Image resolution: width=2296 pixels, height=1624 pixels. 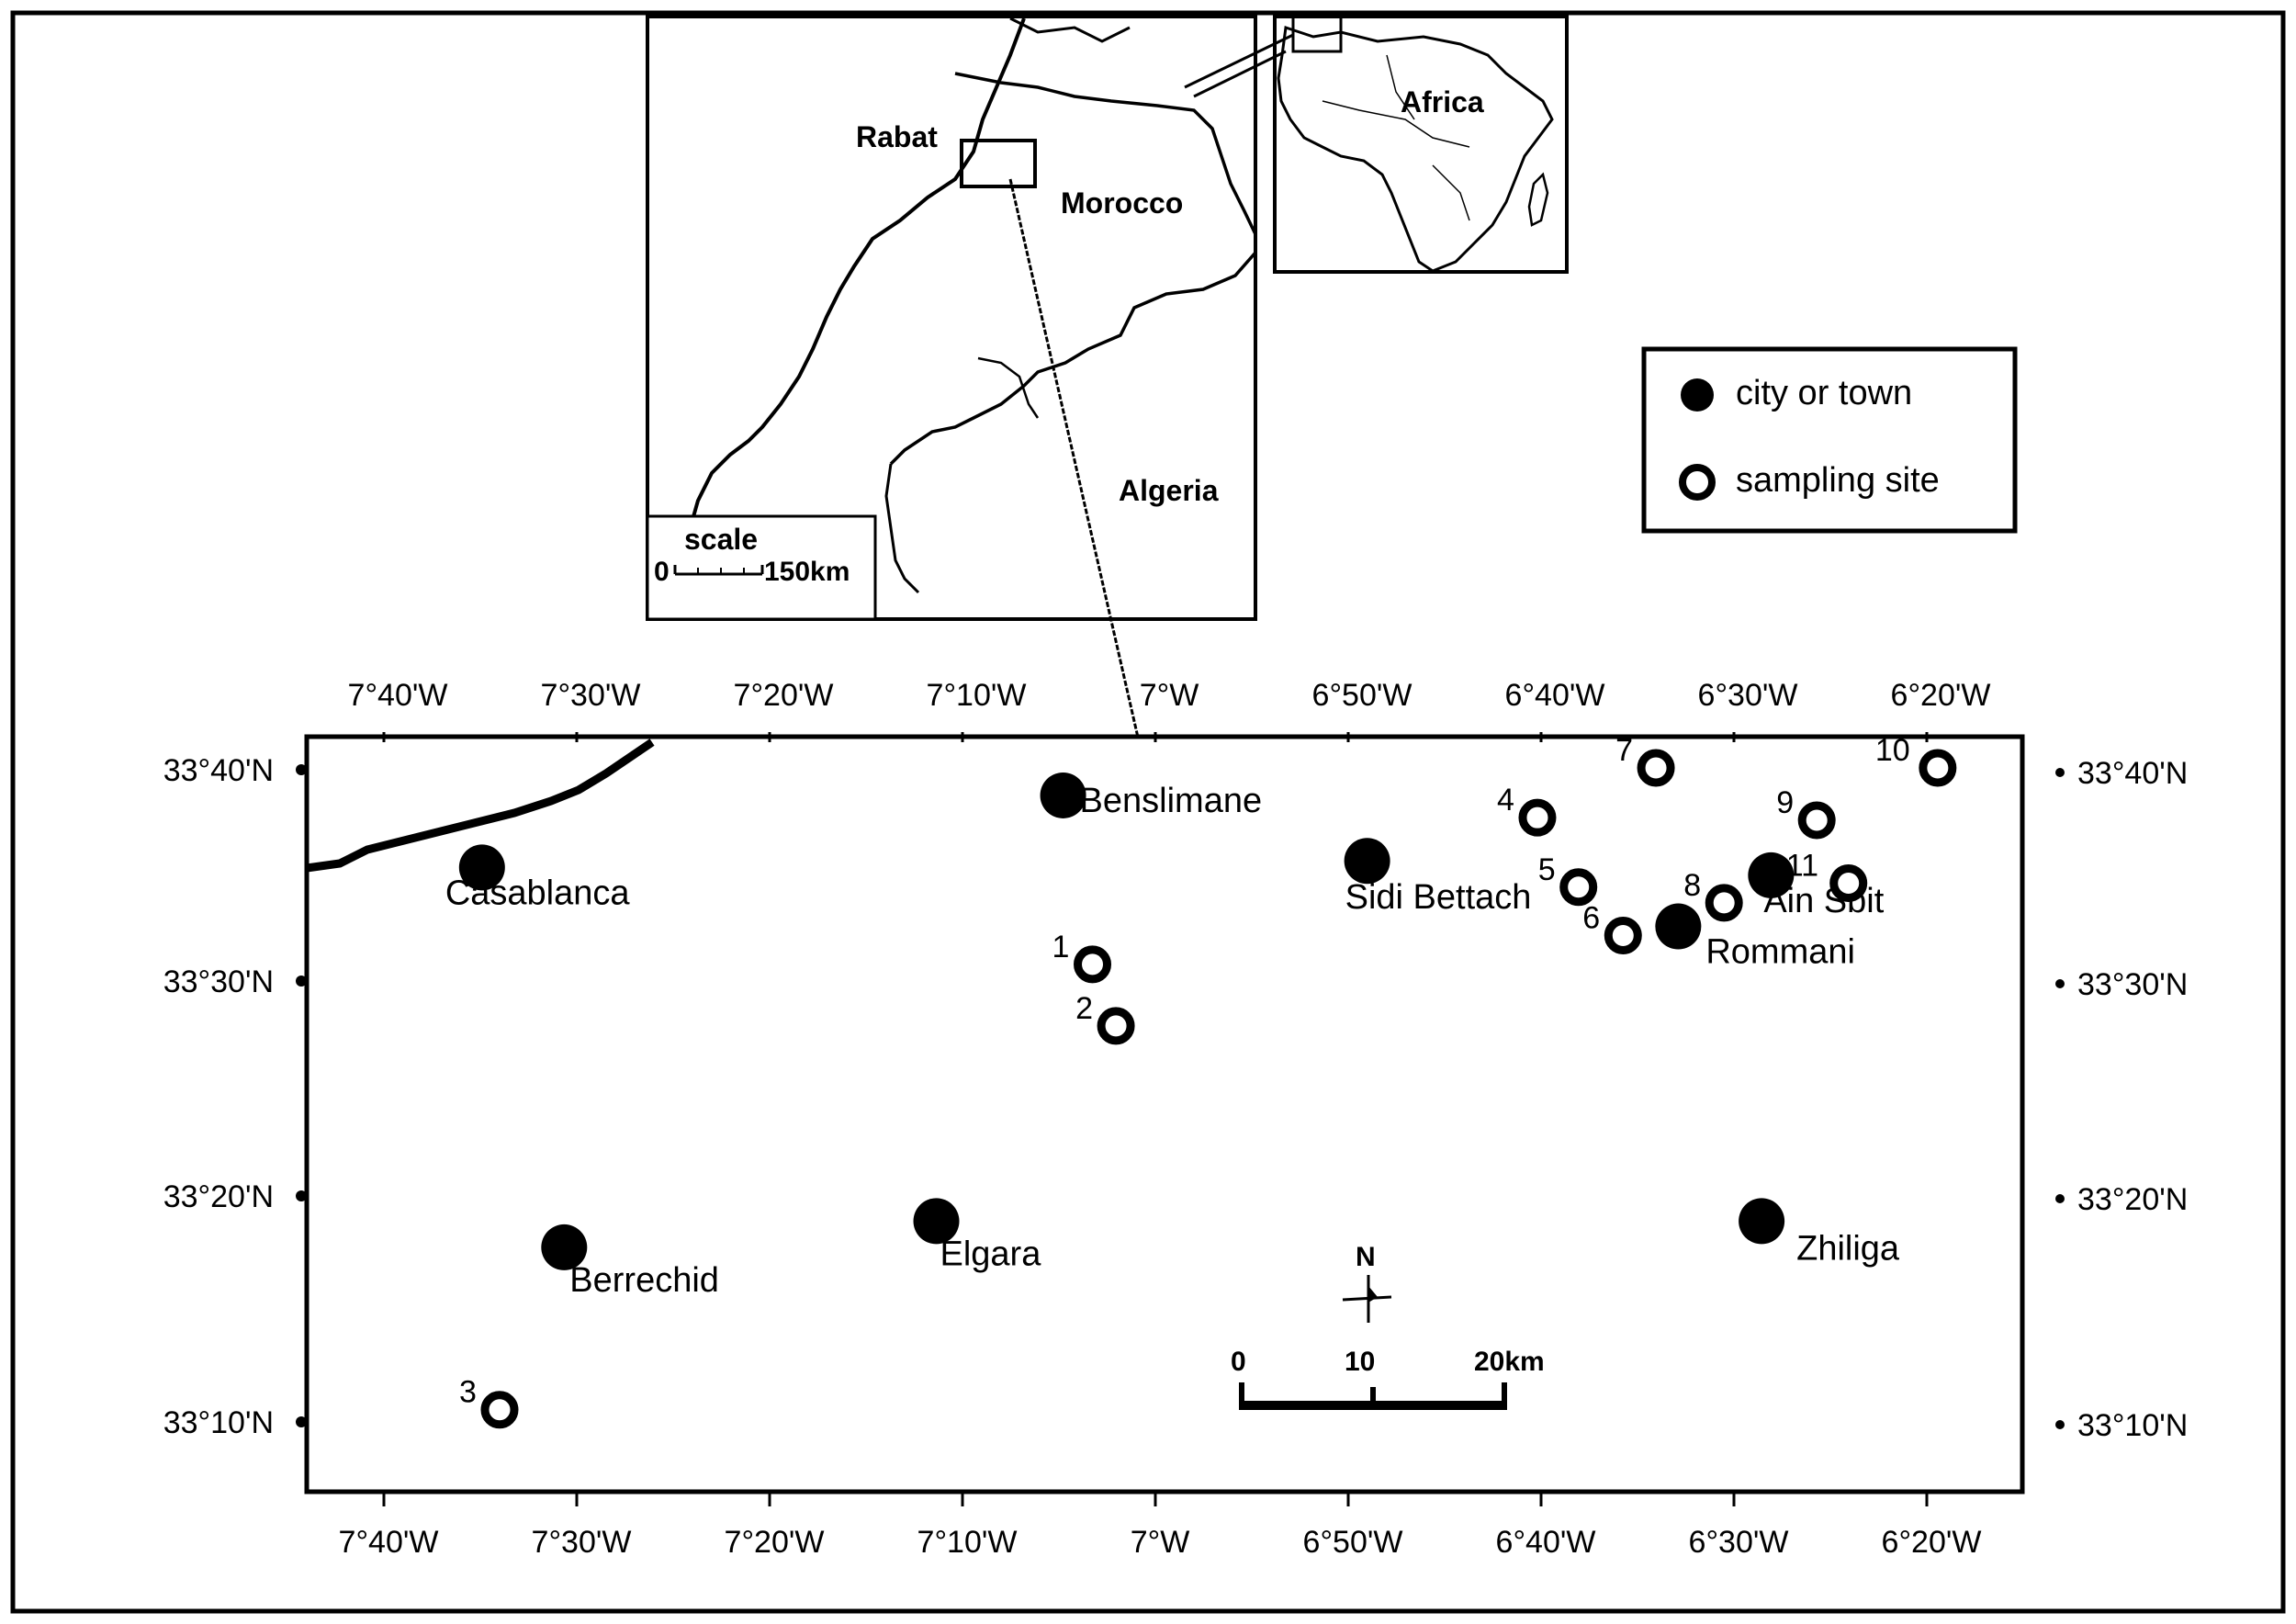 What do you see at coordinates (1367, 1298) in the screenshot?
I see `north-arrow-horizontal` at bounding box center [1367, 1298].